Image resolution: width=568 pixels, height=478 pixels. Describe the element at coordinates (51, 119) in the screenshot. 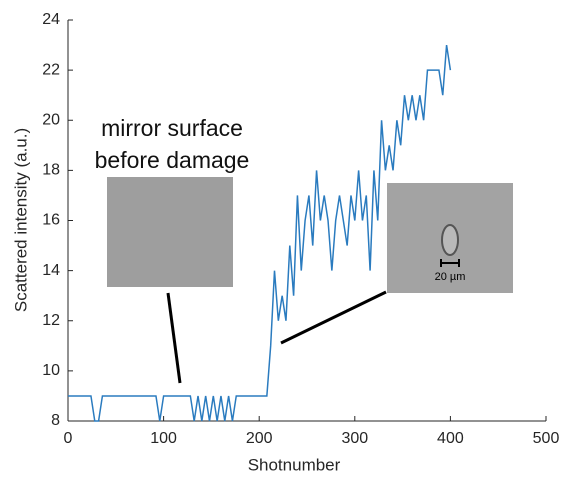

I see `y-tick-label: 20` at that location.